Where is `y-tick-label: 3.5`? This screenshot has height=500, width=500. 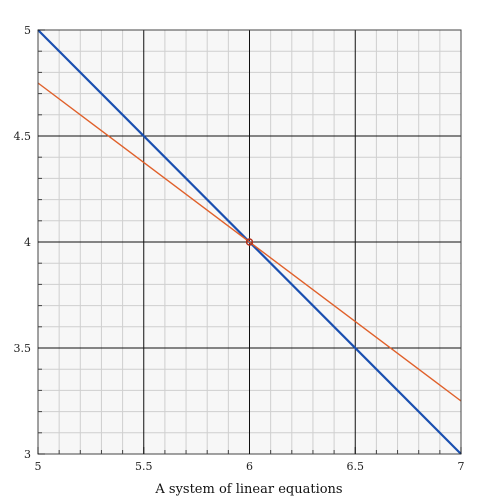 y-tick-label: 3.5 is located at coordinates (23, 348).